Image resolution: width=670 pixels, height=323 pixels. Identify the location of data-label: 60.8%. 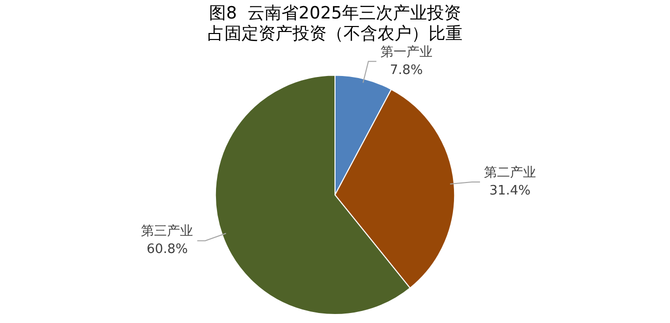
(167, 250).